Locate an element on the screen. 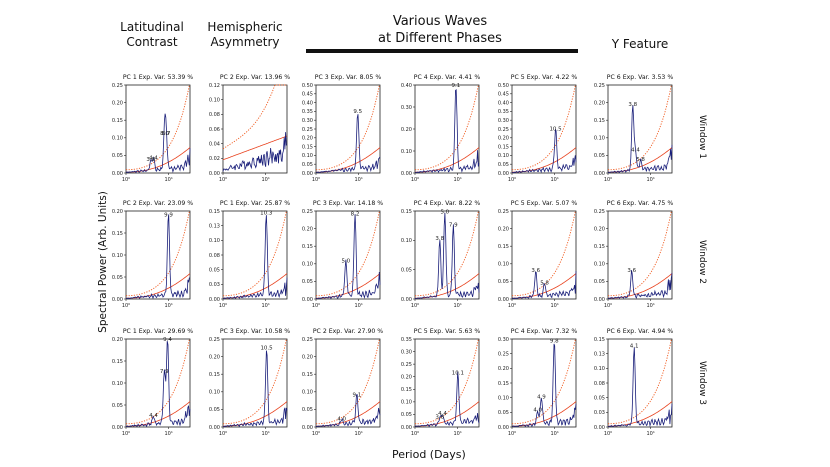 The height and width of the screenshot is (467, 830). peak-label: 10.5 is located at coordinates (555, 130).